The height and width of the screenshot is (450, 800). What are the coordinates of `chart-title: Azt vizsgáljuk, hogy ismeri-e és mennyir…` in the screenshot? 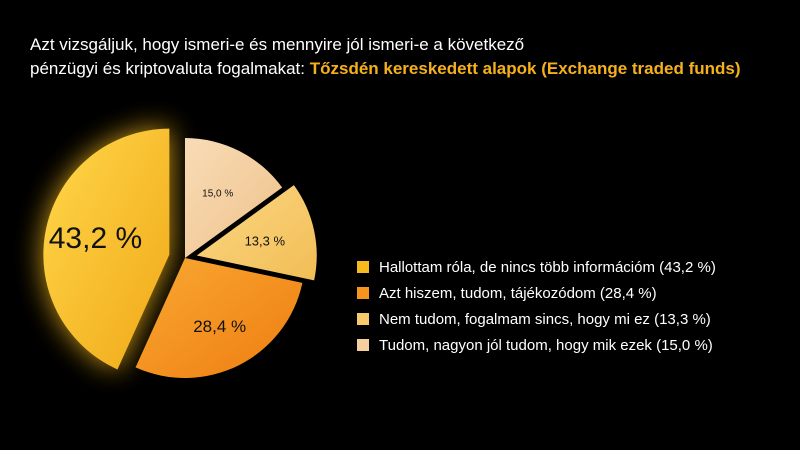 It's located at (410, 57).